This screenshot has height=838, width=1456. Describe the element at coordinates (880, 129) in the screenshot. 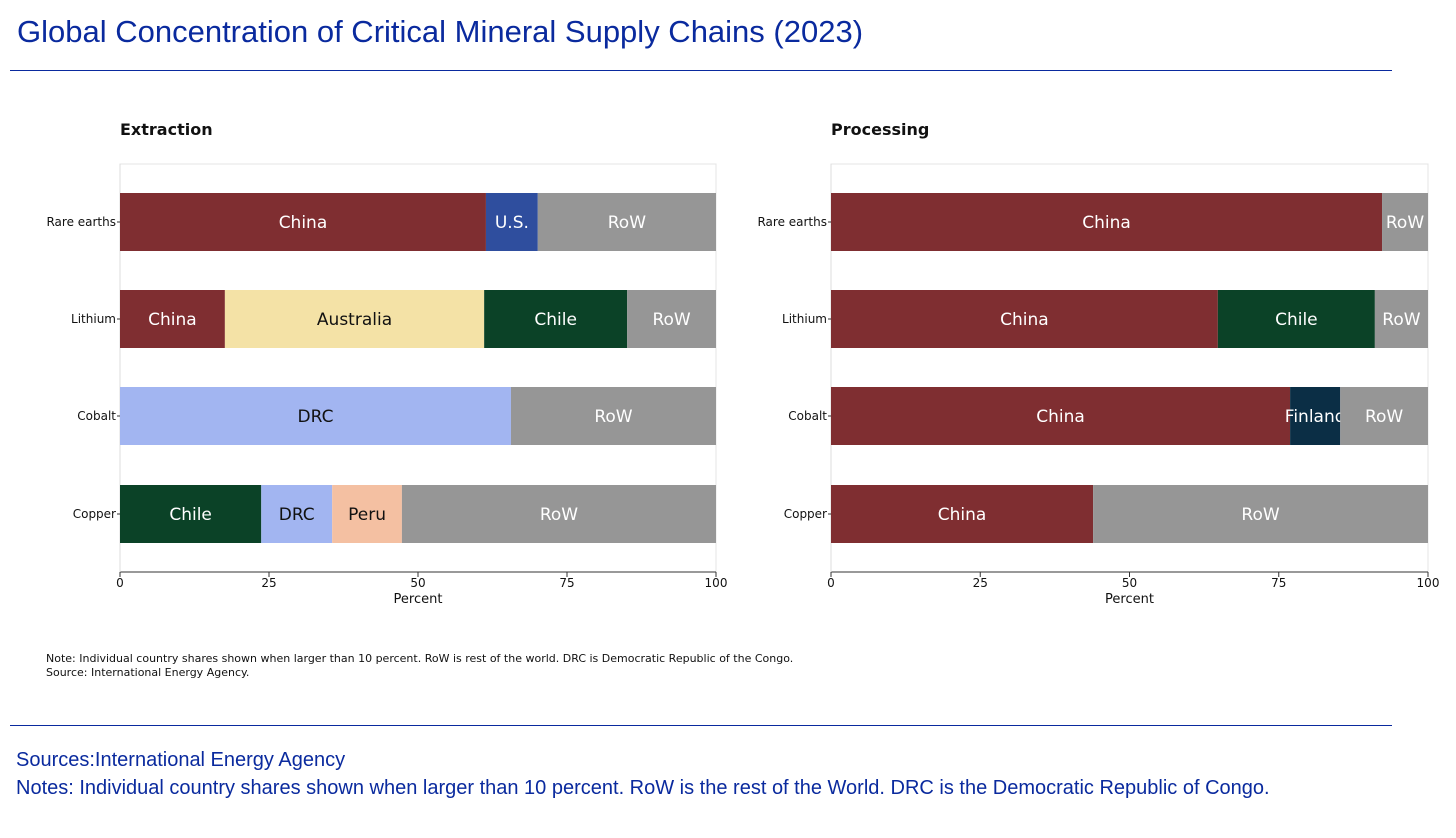

I see `panel-title: Processing` at that location.